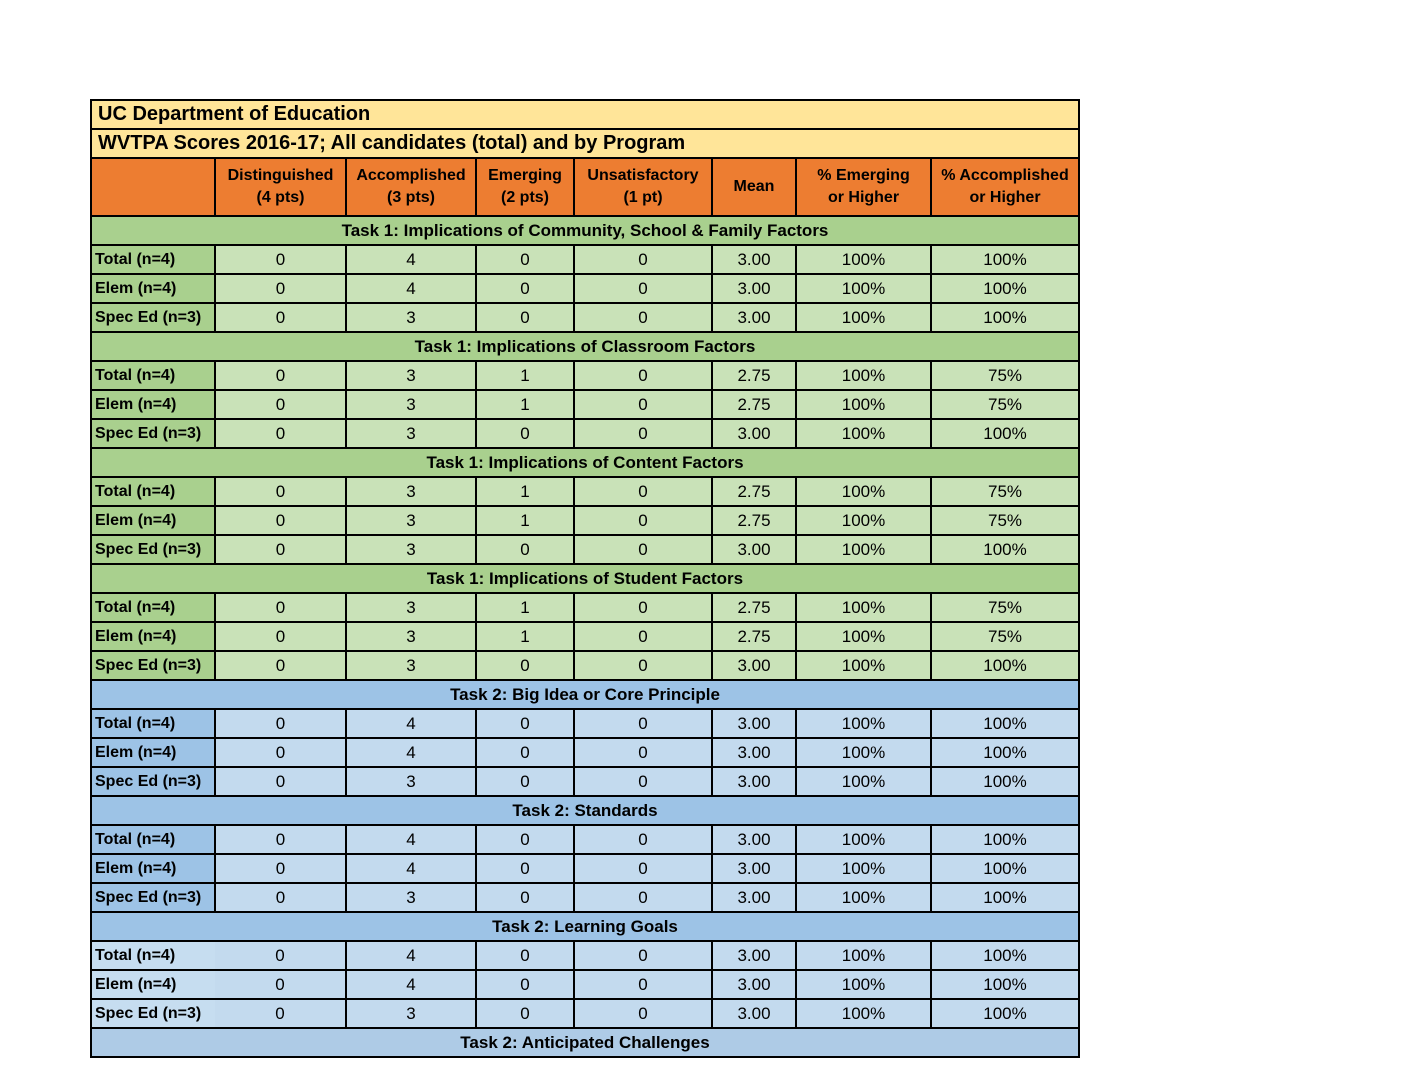 The image size is (1408, 1088). Describe the element at coordinates (585, 1042) in the screenshot. I see `section-row: Task 2: Anticipated Challenges` at that location.